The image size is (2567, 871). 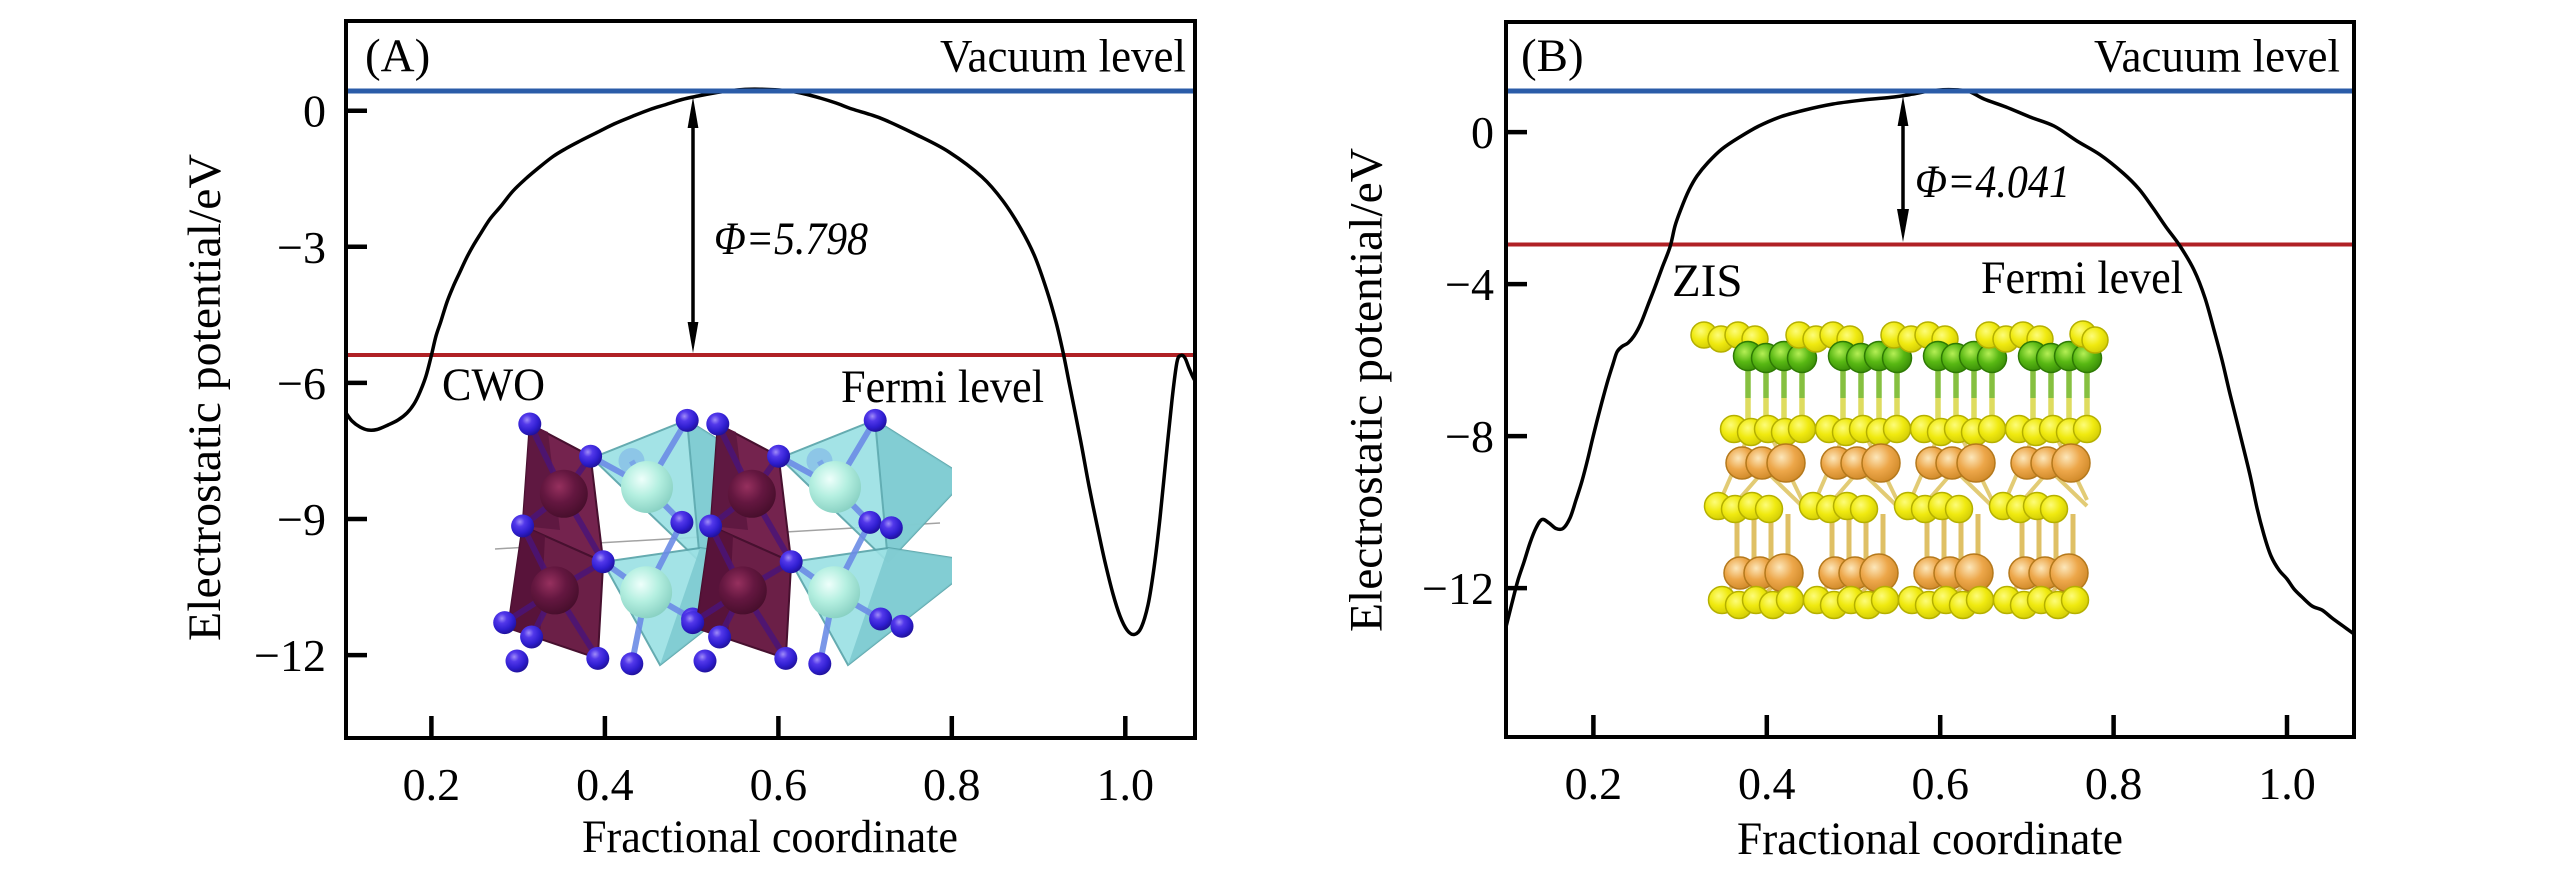 What do you see at coordinates (1469, 284) in the screenshot?
I see `svg-text: −4` at bounding box center [1469, 284].